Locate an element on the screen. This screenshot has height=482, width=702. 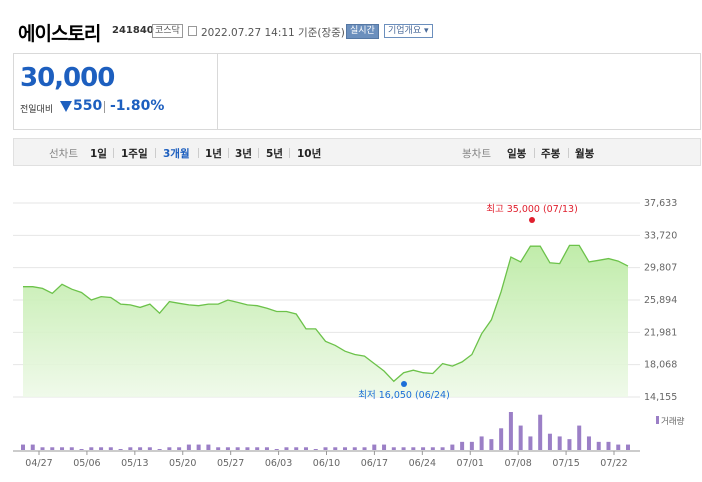
y-tick-label: 18,068 is located at coordinates (660, 365).